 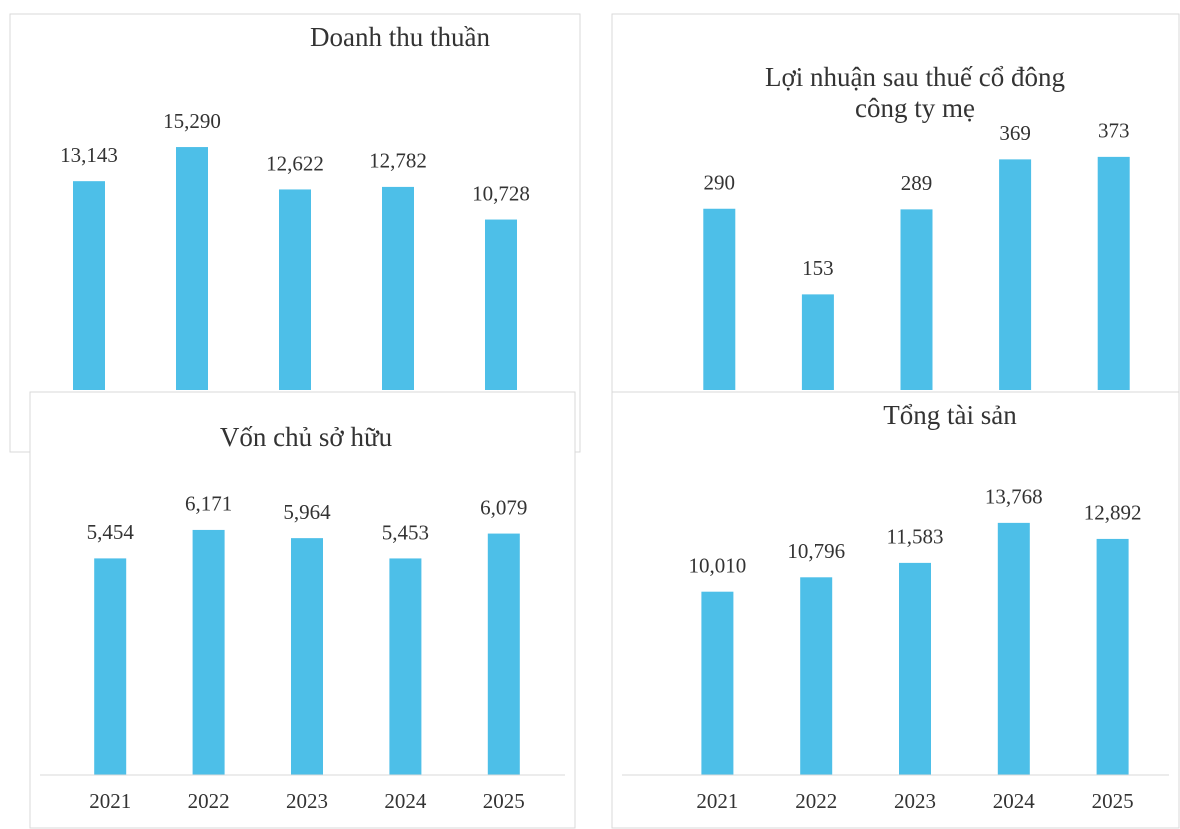 What do you see at coordinates (398, 161) in the screenshot?
I see `data-label: 12,782` at bounding box center [398, 161].